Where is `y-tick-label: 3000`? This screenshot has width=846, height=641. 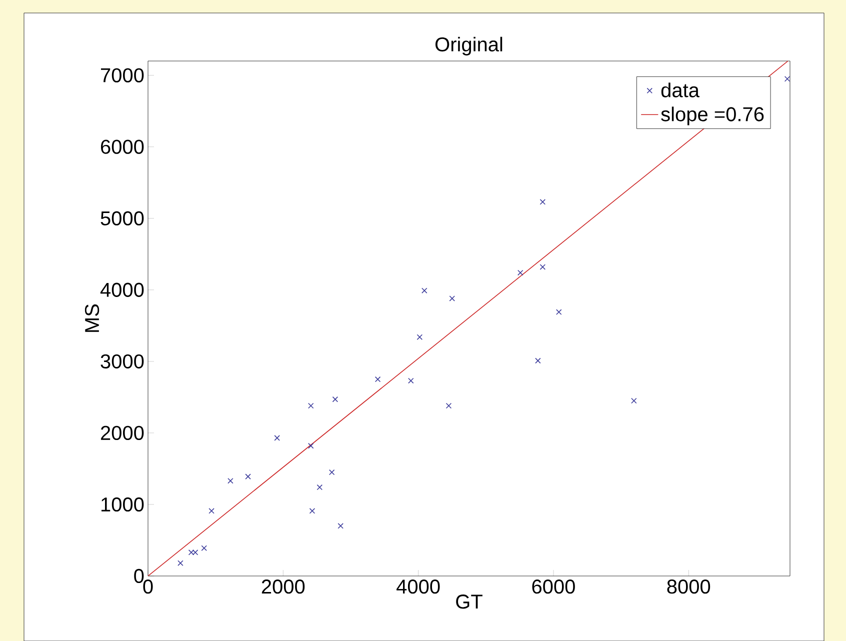
y-tick-label: 3000 is located at coordinates (122, 361).